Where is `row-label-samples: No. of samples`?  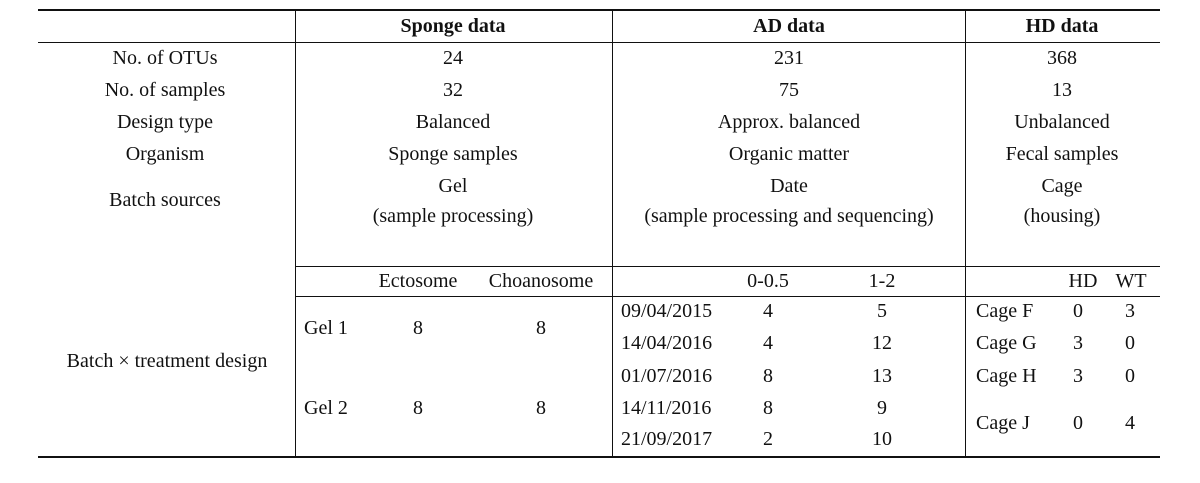 row-label-samples: No. of samples is located at coordinates (165, 90).